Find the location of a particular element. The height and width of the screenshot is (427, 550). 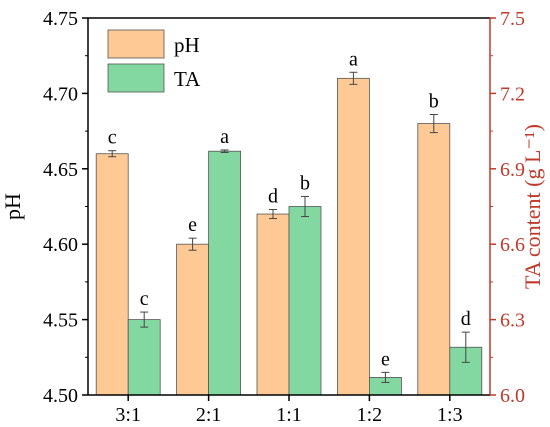

y-left-tick-label: 4.60 is located at coordinates (60, 245).